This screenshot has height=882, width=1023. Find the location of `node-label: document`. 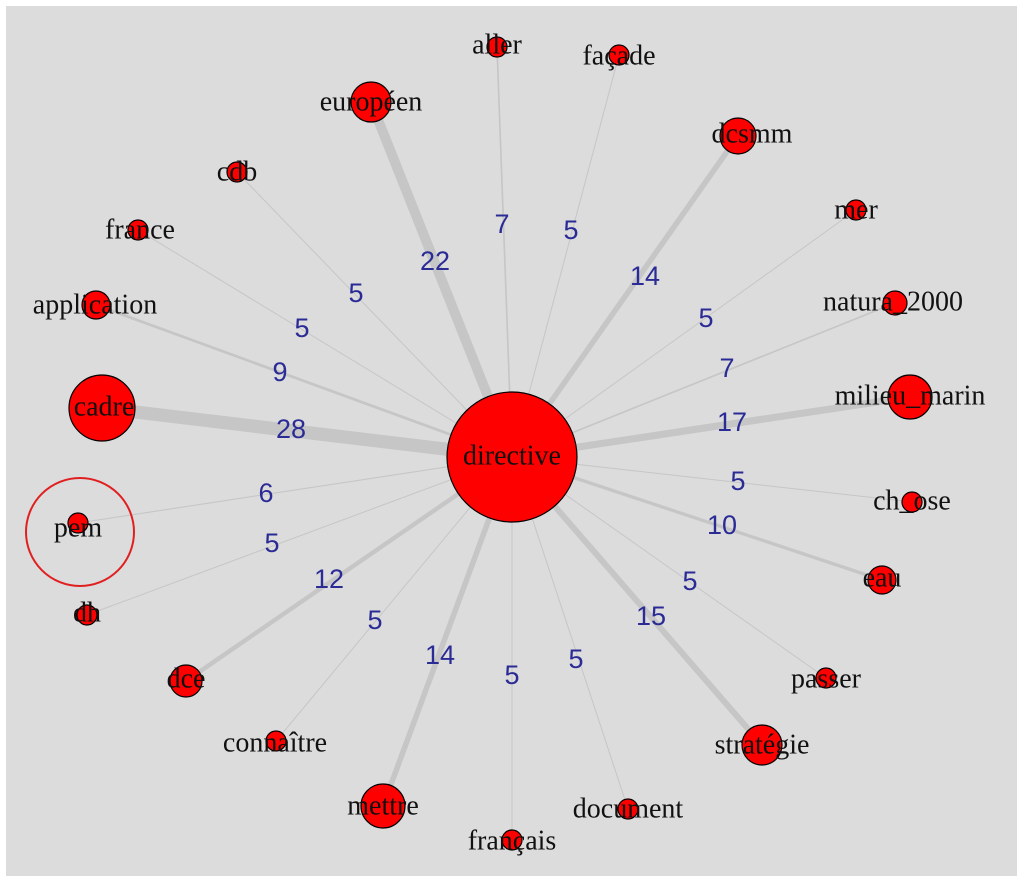

node-label: document is located at coordinates (628, 808).